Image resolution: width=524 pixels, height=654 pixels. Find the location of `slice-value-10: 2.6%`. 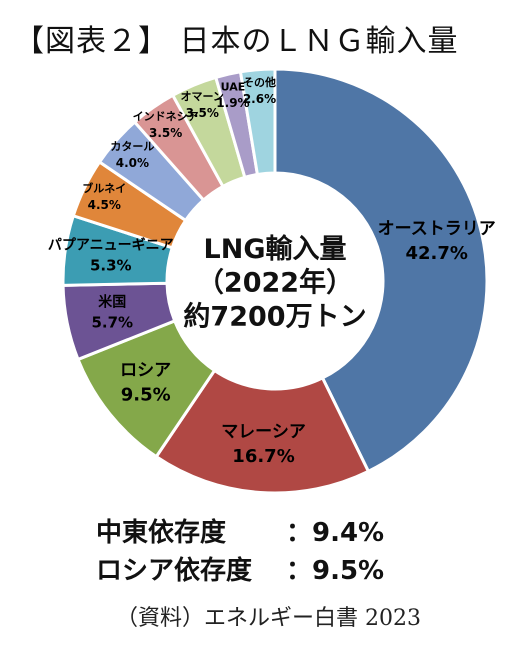

slice-value-10: 2.6% is located at coordinates (259, 99).